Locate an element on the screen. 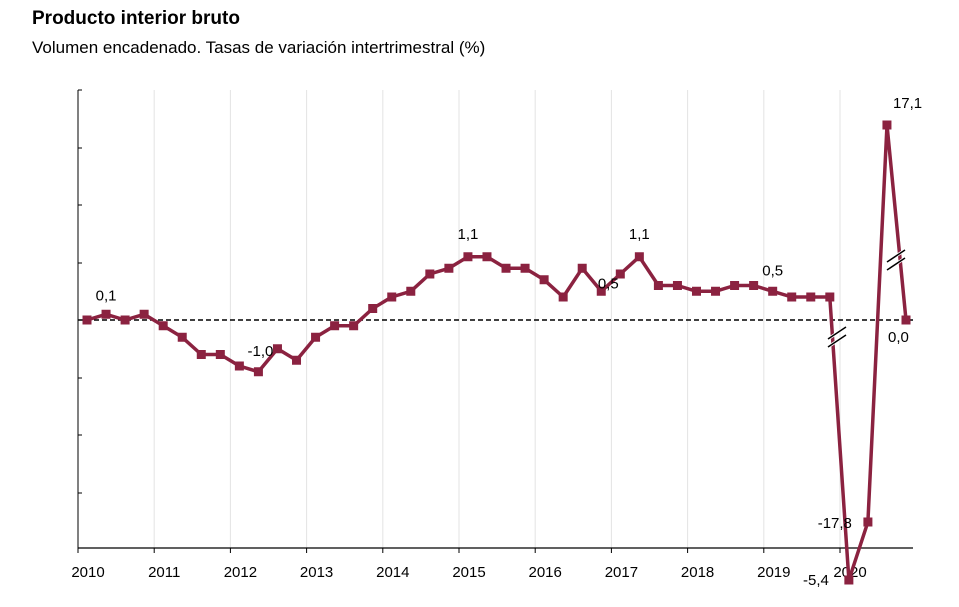 The height and width of the screenshot is (607, 959). x-tick-label: 2013 is located at coordinates (316, 572).